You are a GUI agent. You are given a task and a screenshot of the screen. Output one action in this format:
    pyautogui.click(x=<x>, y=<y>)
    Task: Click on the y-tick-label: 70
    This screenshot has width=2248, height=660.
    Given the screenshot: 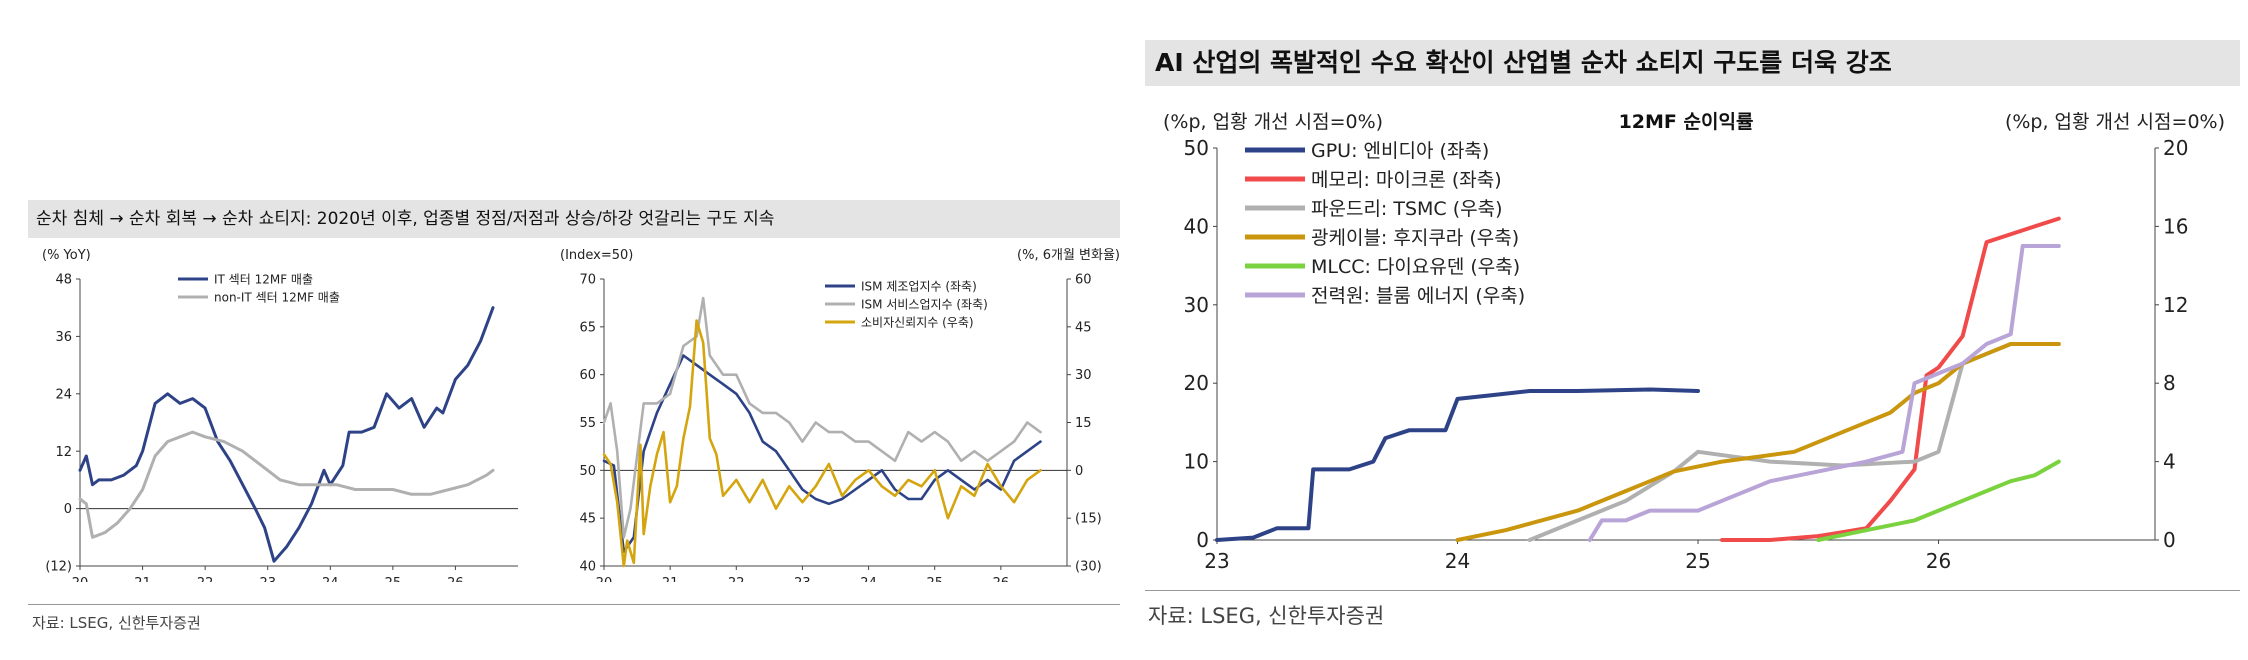 What is the action you would take?
    pyautogui.click(x=587, y=280)
    